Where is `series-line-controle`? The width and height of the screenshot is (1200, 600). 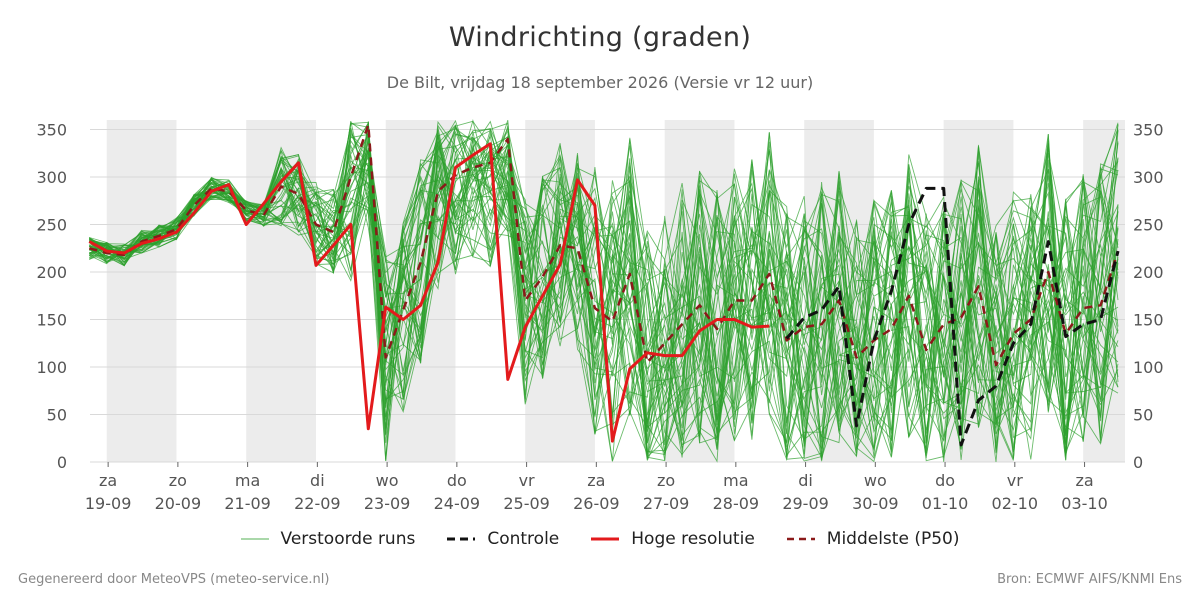 series-line-controle is located at coordinates (952, 316).